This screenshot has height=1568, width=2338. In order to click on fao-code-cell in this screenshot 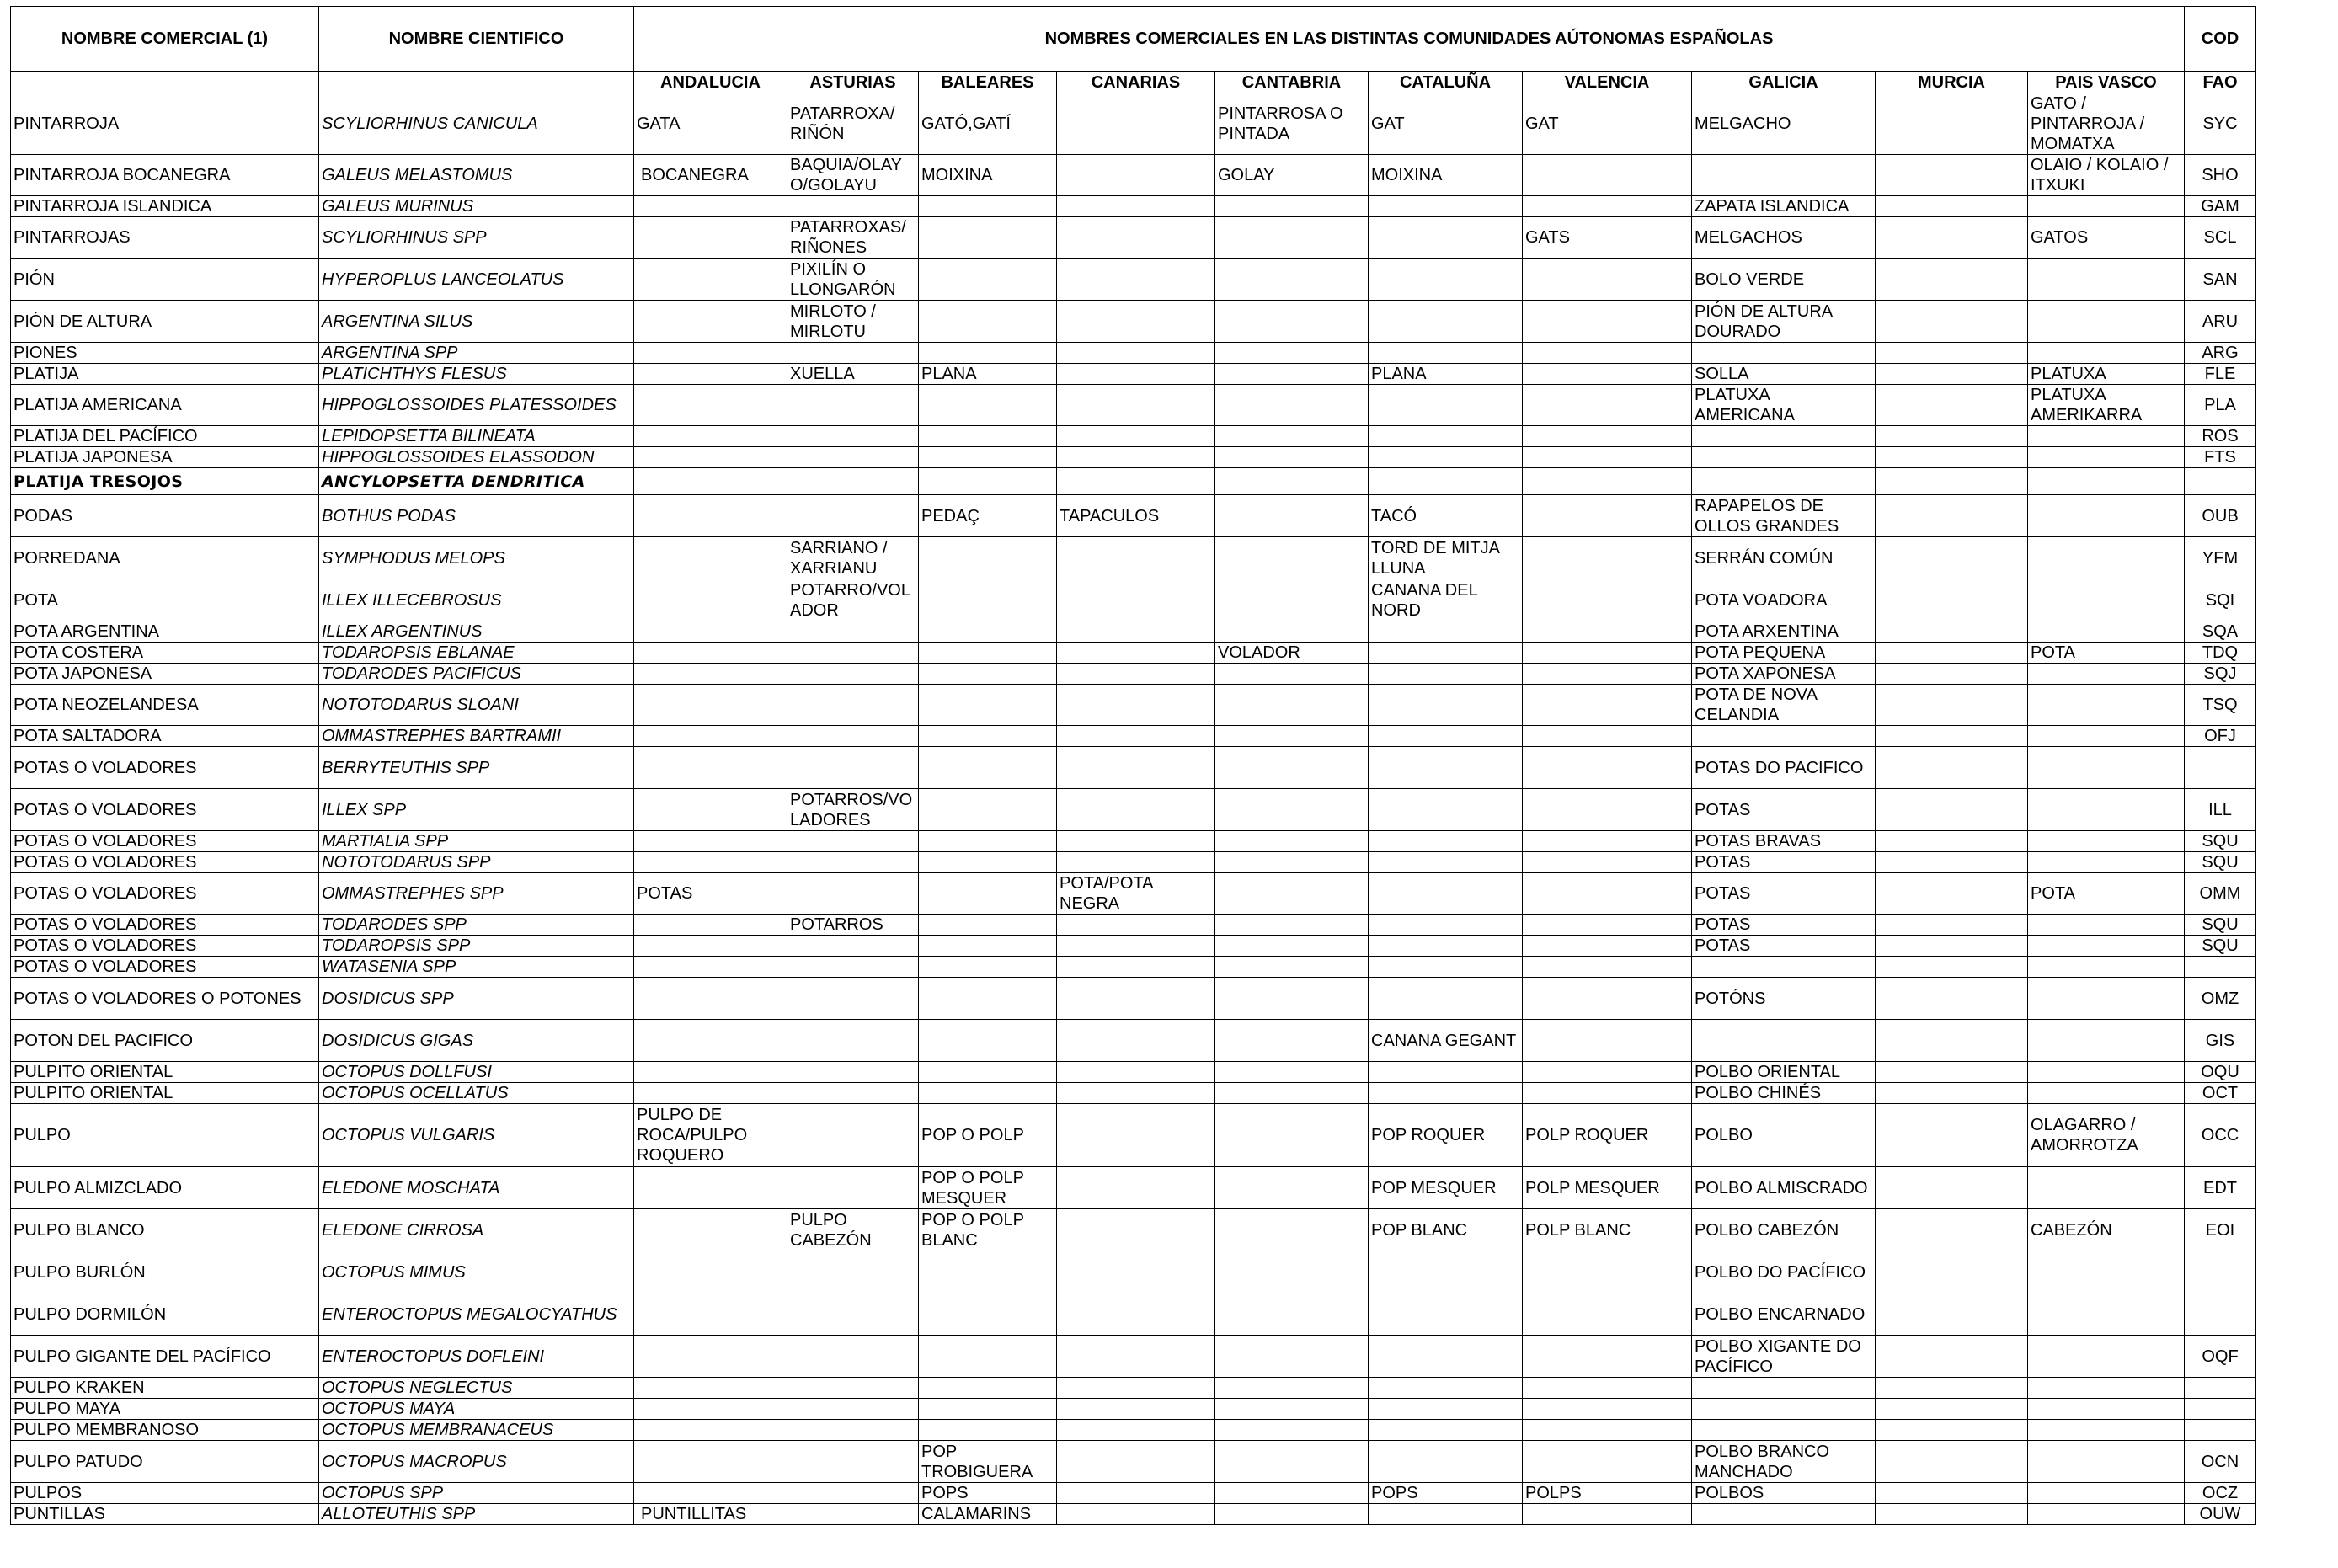, I will do `click(2220, 1388)`.